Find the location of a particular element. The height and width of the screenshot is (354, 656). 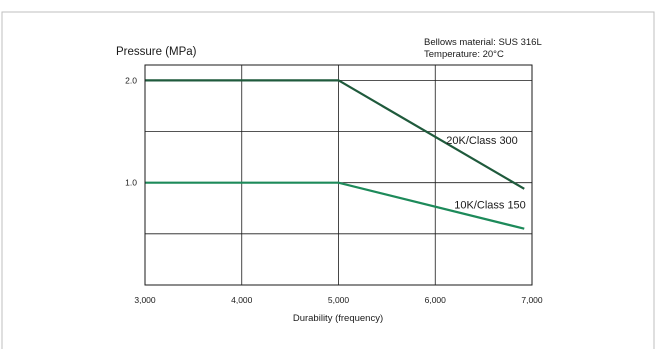

x-tick-label: 4,000 is located at coordinates (242, 300).